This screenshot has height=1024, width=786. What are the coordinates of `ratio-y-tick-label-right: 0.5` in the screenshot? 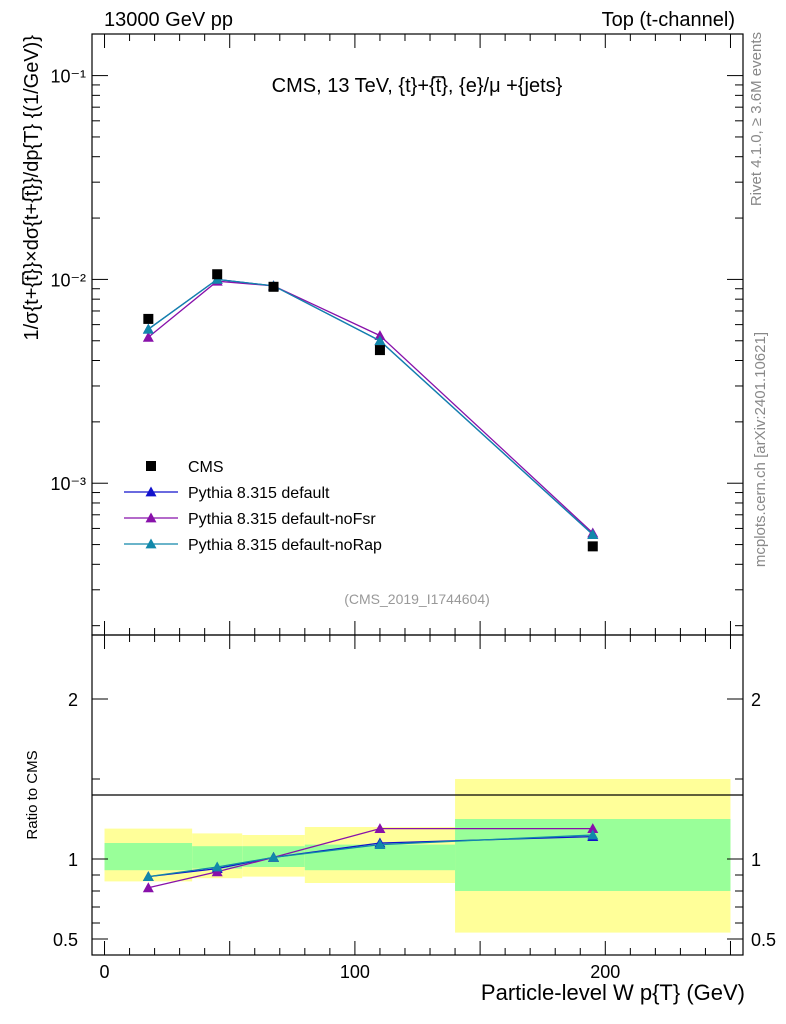 It's located at (763, 940).